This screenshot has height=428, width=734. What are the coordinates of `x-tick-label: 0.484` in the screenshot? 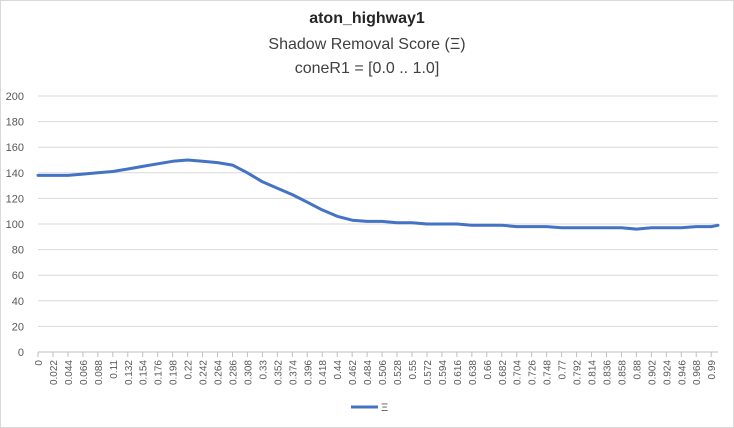 It's located at (368, 372).